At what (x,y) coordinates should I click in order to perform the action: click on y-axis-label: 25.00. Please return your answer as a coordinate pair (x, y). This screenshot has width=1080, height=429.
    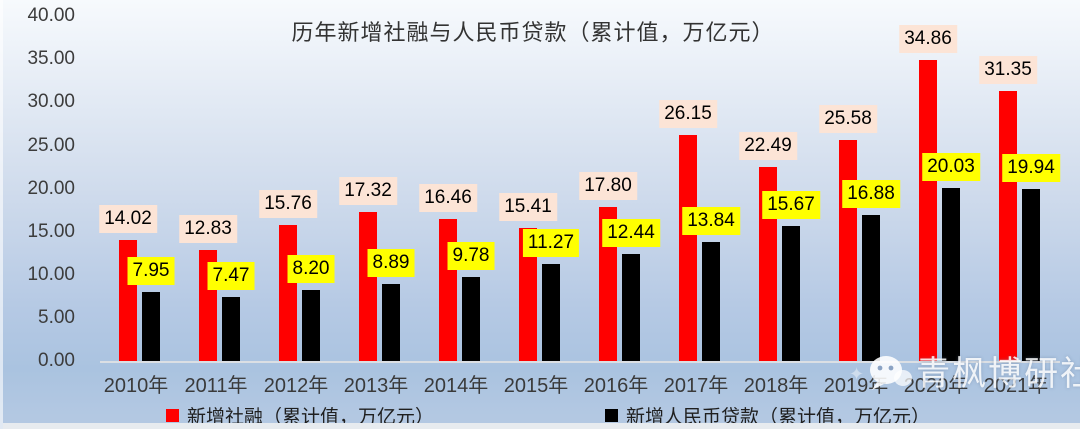
    Looking at the image, I should click on (51, 145).